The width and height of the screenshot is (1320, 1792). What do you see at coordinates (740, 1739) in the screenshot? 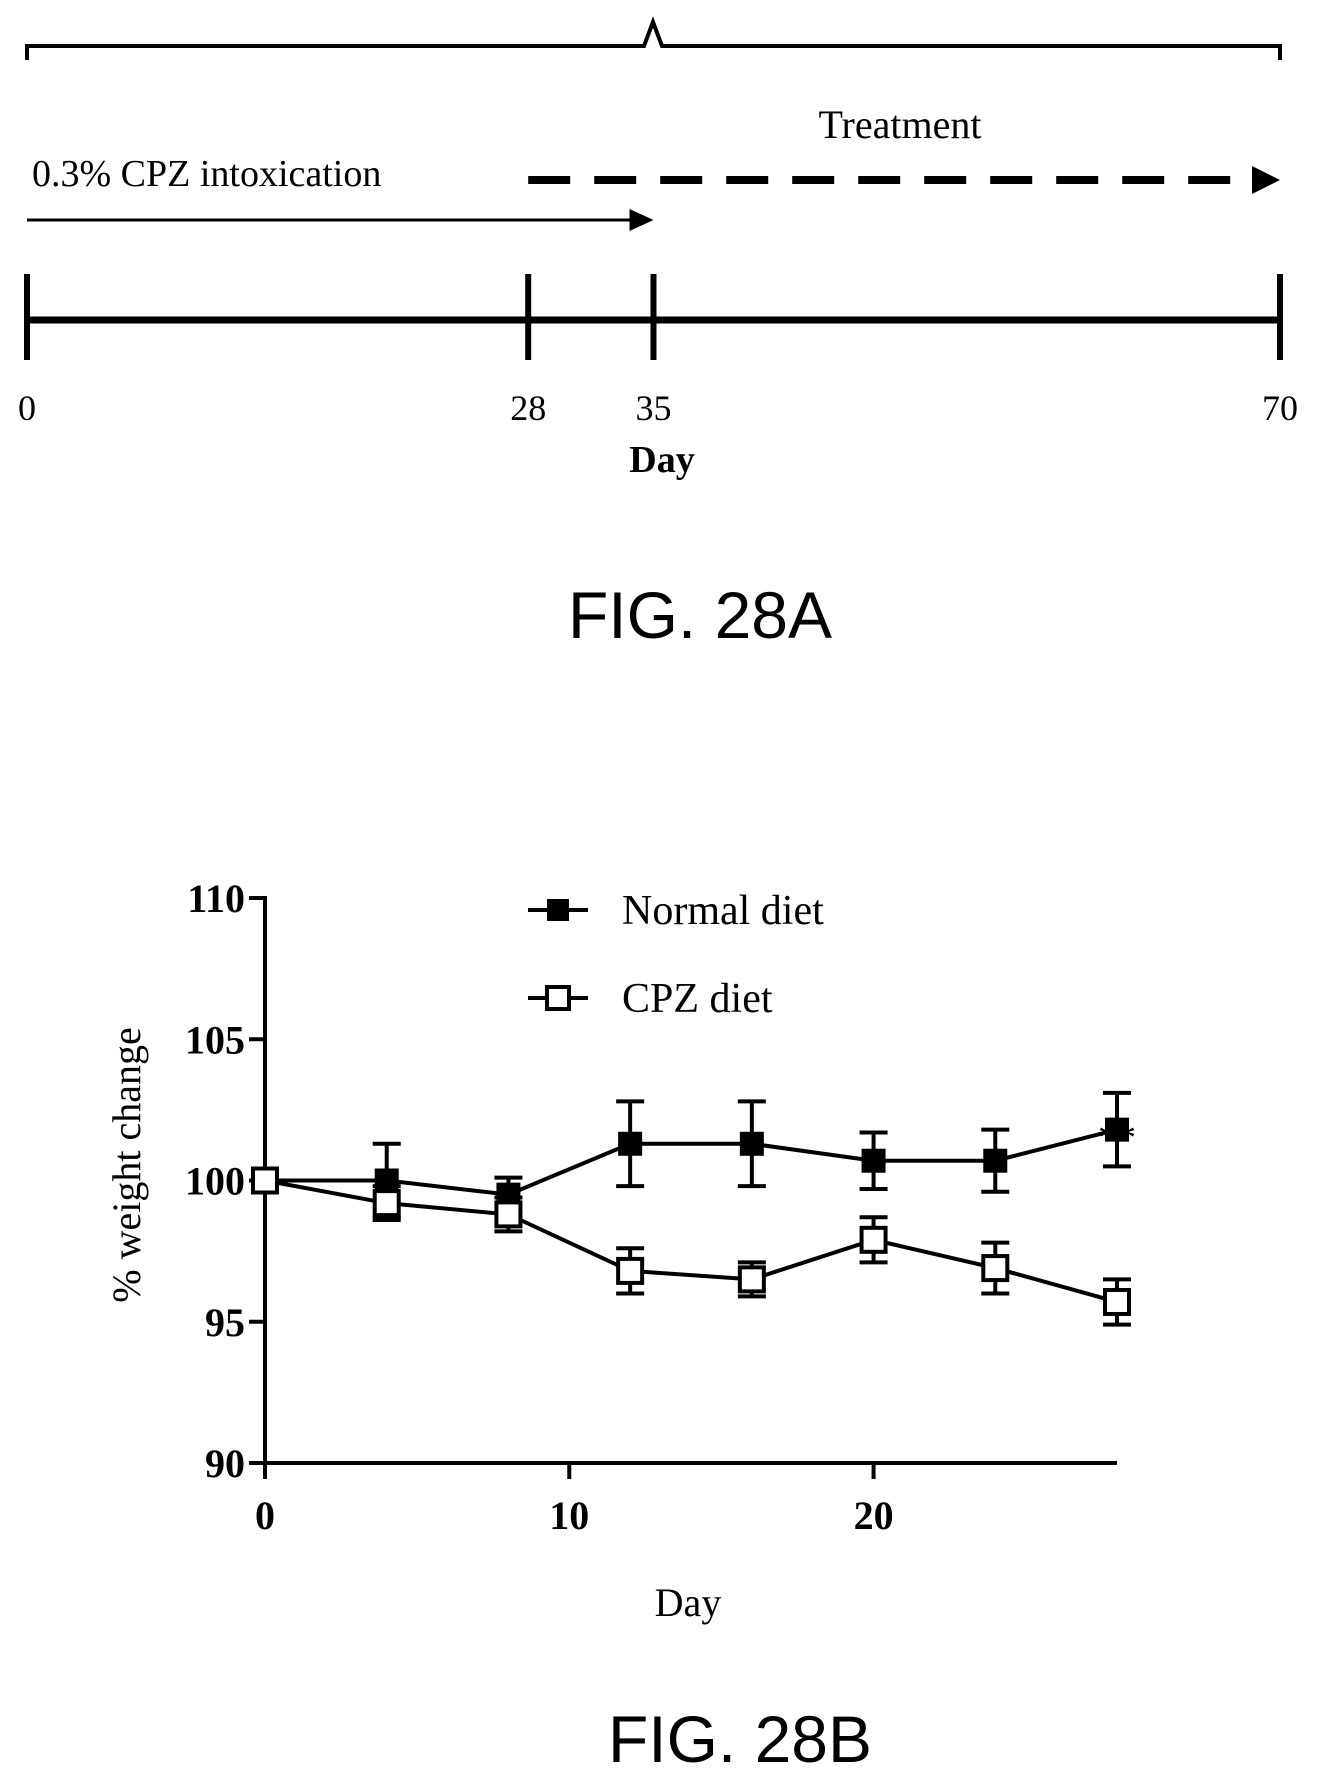
I see `figure-caption-b: FIG. 28B` at bounding box center [740, 1739].